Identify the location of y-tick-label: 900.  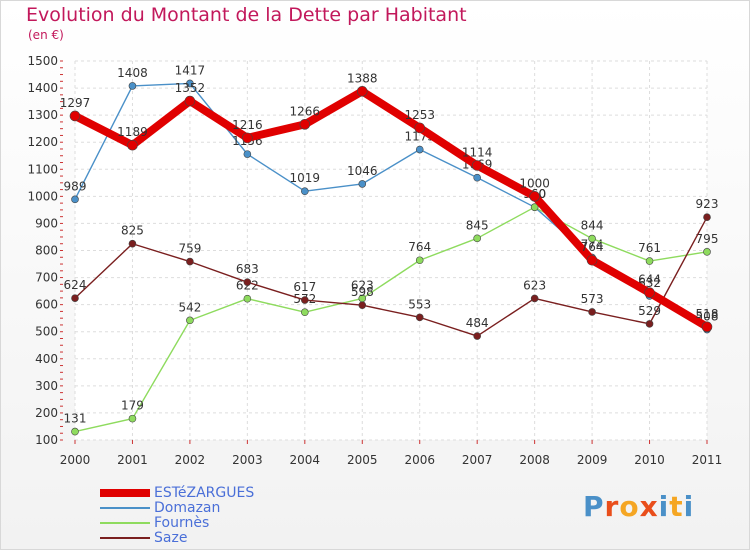
(46, 223).